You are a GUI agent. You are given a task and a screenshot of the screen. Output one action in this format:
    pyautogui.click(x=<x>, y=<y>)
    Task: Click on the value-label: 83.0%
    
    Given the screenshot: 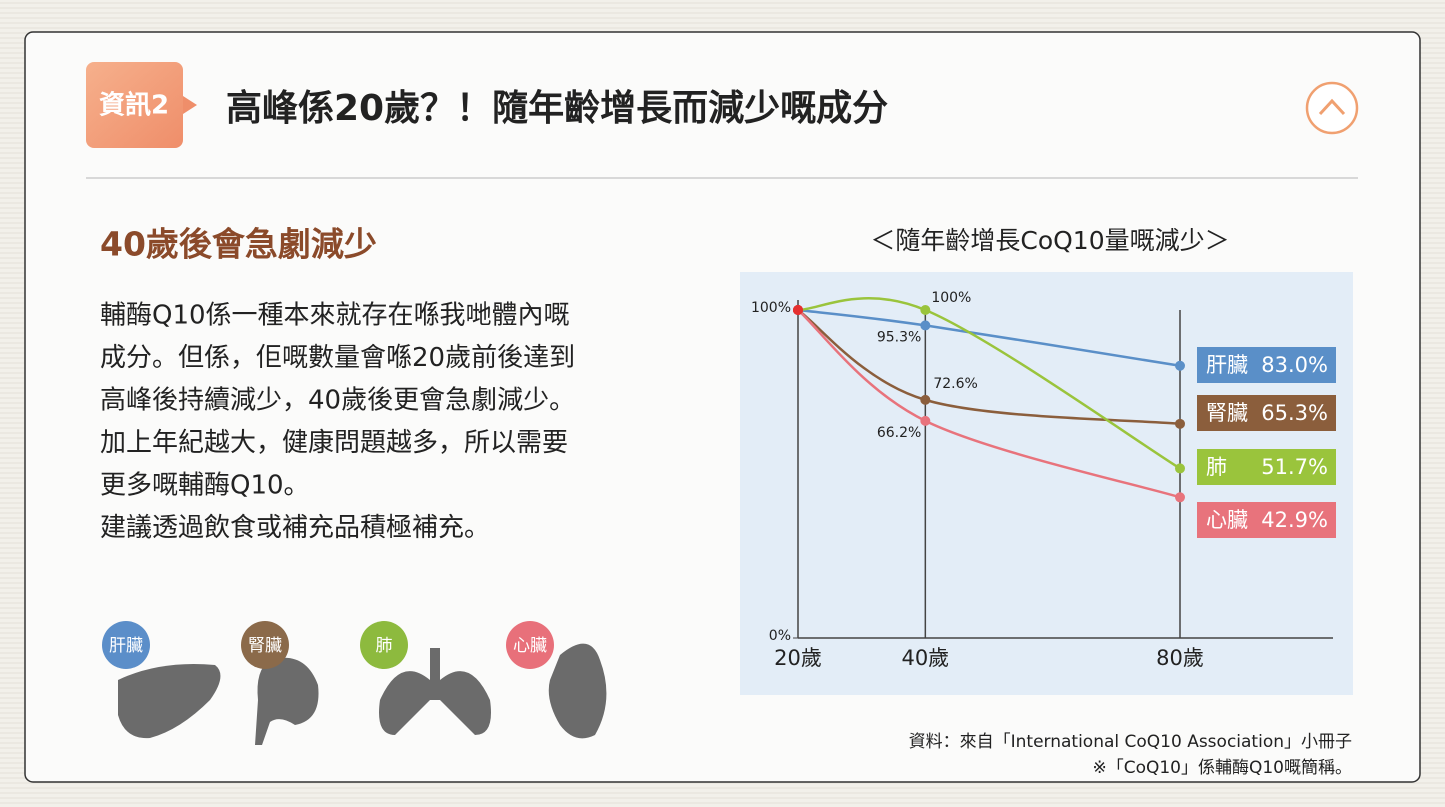 What is the action you would take?
    pyautogui.click(x=1294, y=365)
    